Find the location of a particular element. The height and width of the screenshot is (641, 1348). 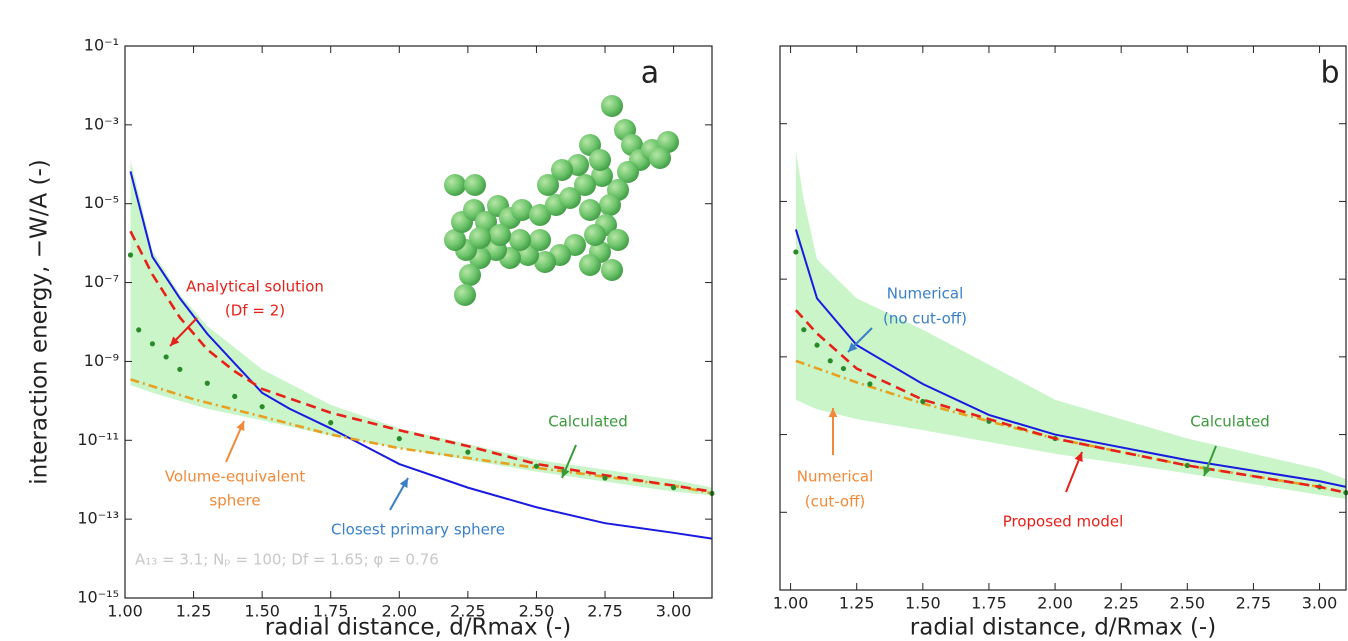

annotation: Volume-equivalent is located at coordinates (235, 477).